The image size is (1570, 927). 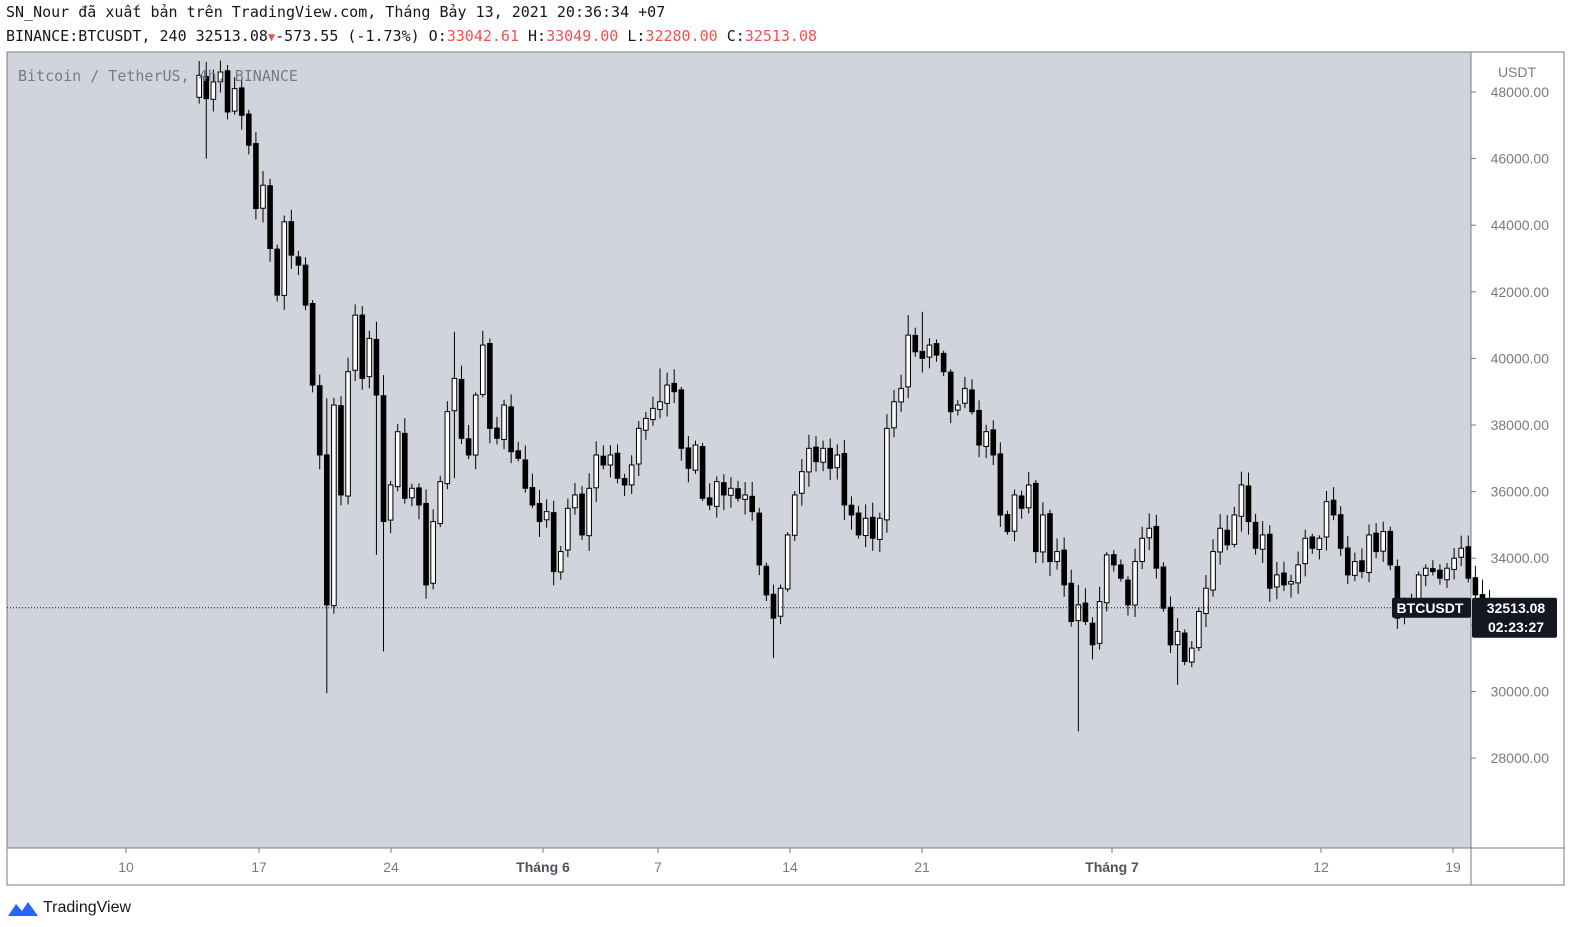 I want to click on open-value: 33042.61, so click(x=482, y=36).